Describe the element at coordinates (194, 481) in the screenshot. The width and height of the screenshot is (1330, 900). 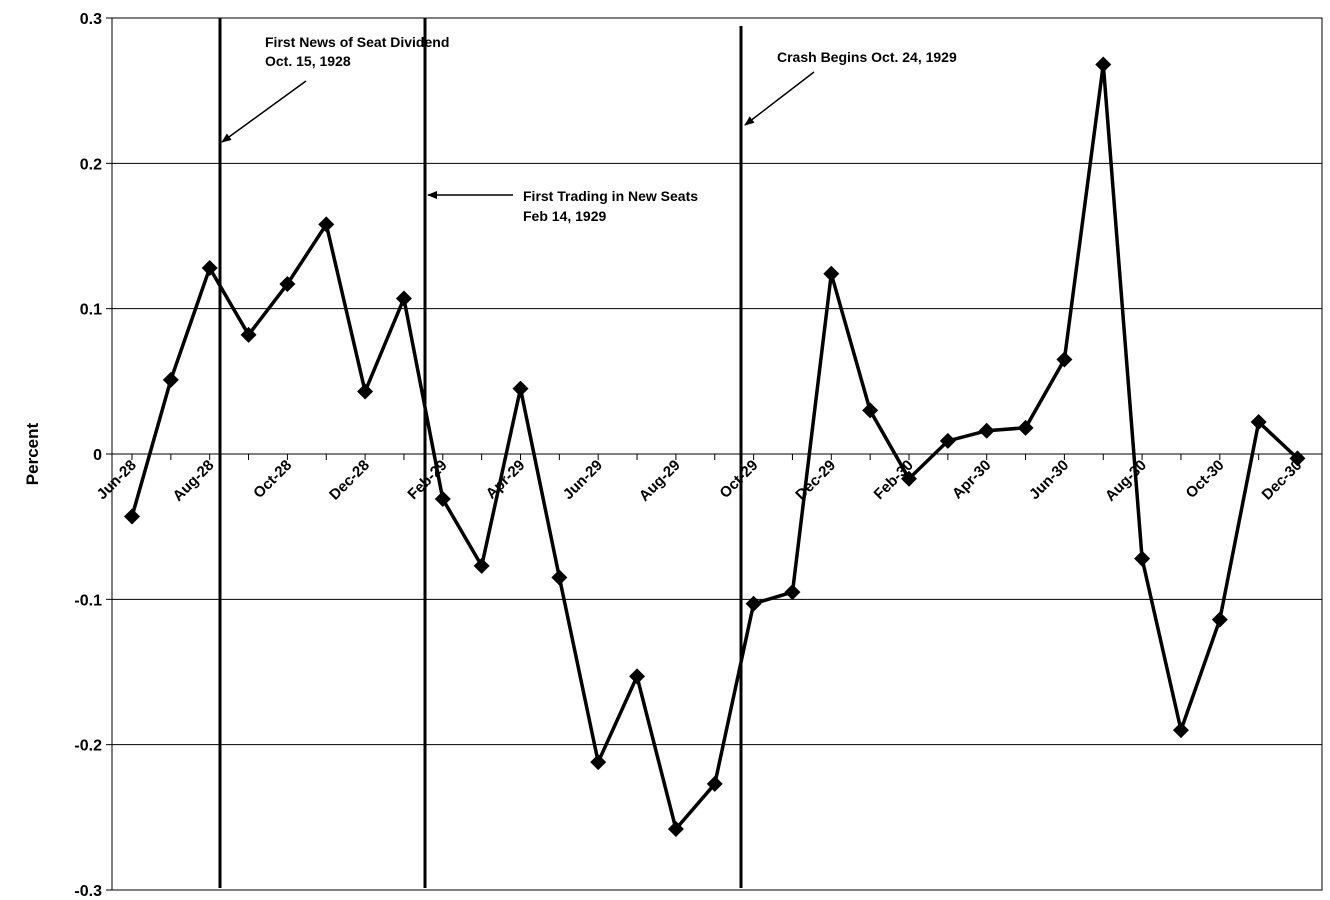
I see `x-tick-label: Aug-28` at that location.